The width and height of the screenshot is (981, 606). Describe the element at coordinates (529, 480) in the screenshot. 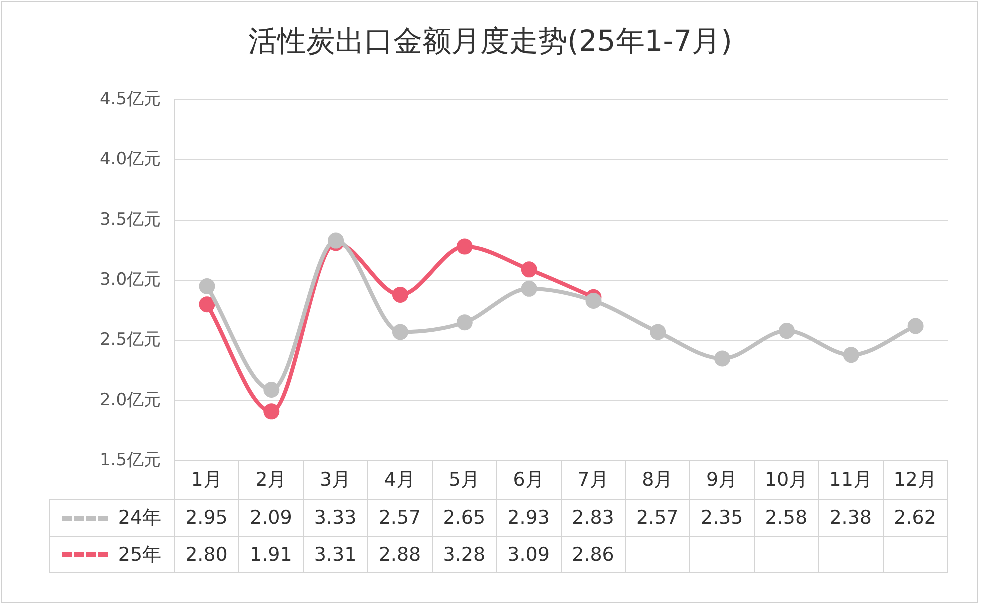

I see `x-tick-label: 6月` at that location.